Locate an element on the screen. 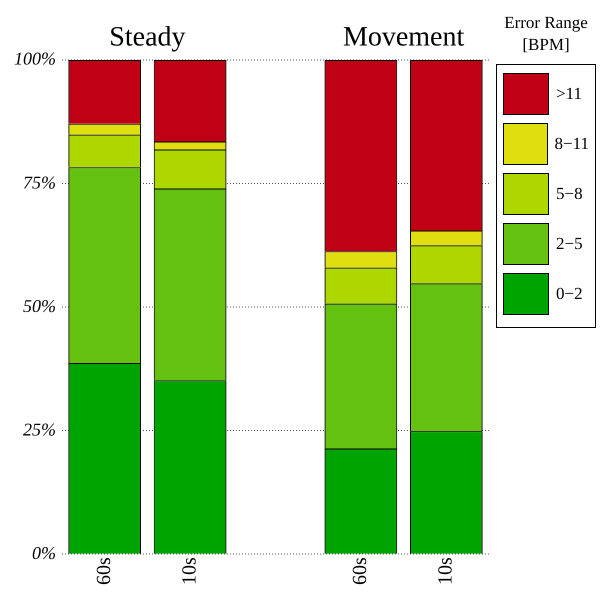  text: 5−8 is located at coordinates (569, 194).